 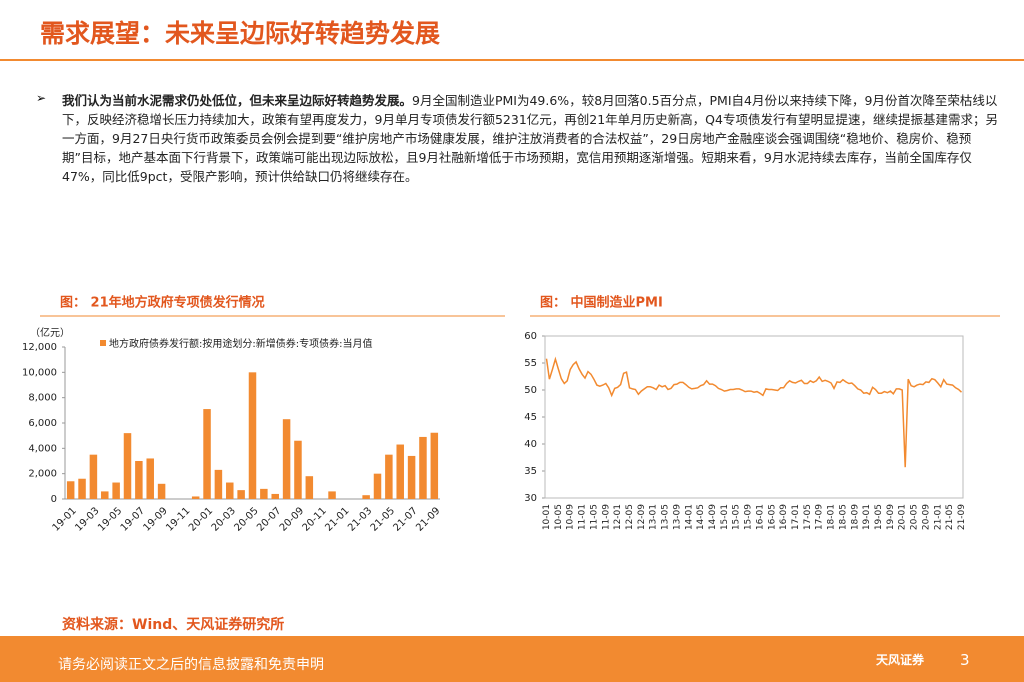 What do you see at coordinates (42, 474) in the screenshot?
I see `y-tick-label: 2,000` at bounding box center [42, 474].